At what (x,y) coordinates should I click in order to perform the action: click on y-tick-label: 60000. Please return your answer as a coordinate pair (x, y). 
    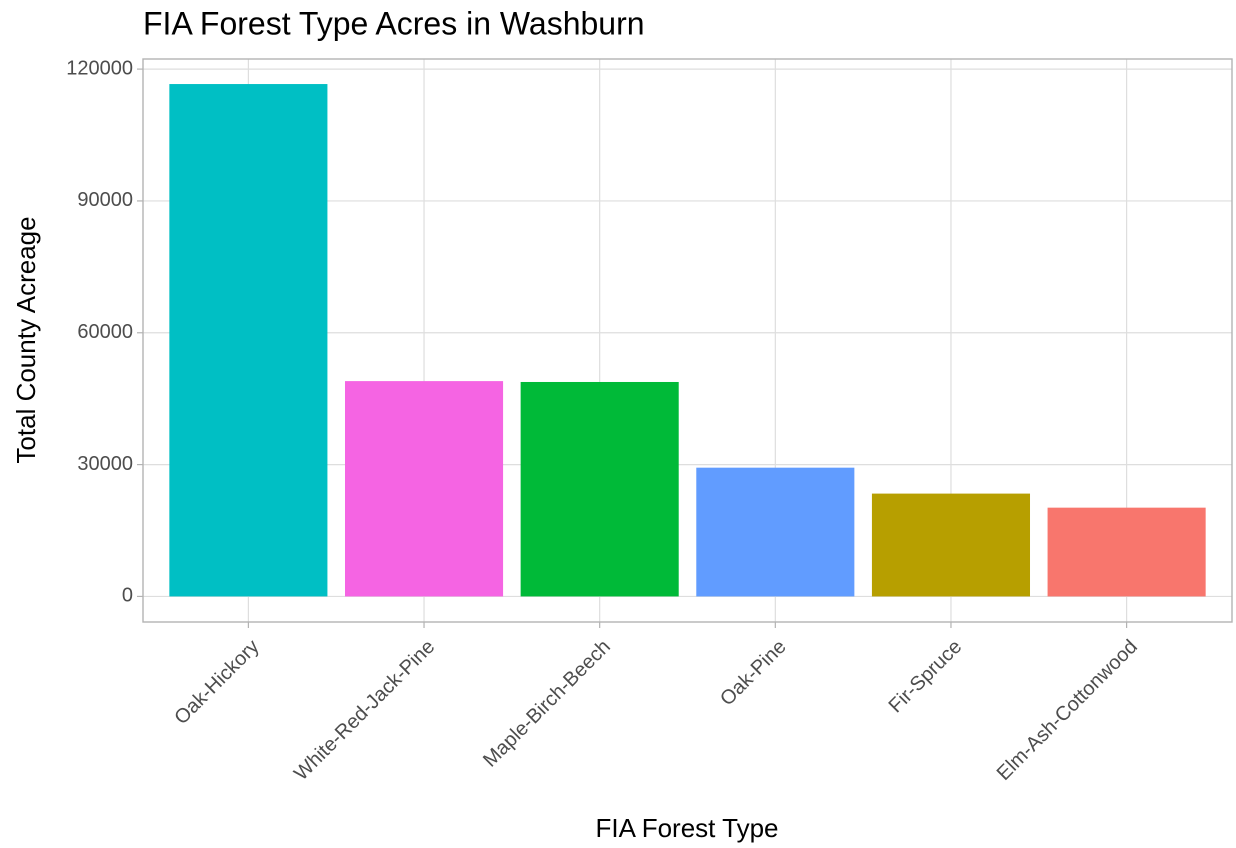
    Looking at the image, I should click on (105, 332).